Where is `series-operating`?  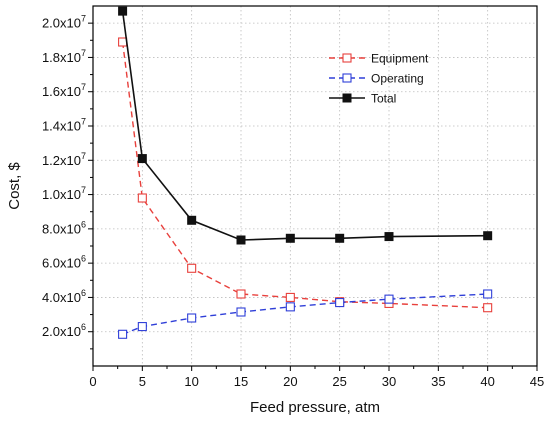 series-operating is located at coordinates (305, 314).